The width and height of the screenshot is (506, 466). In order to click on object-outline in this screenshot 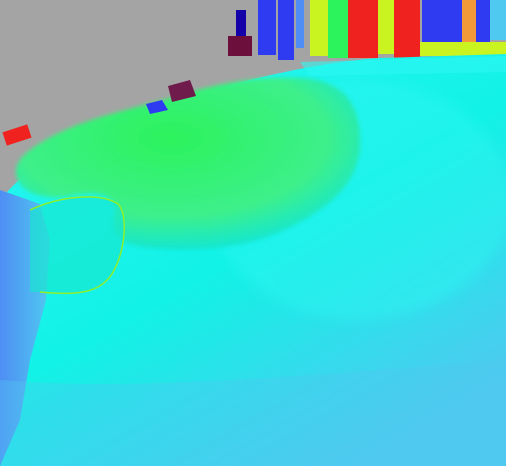, I will do `click(77, 245)`.